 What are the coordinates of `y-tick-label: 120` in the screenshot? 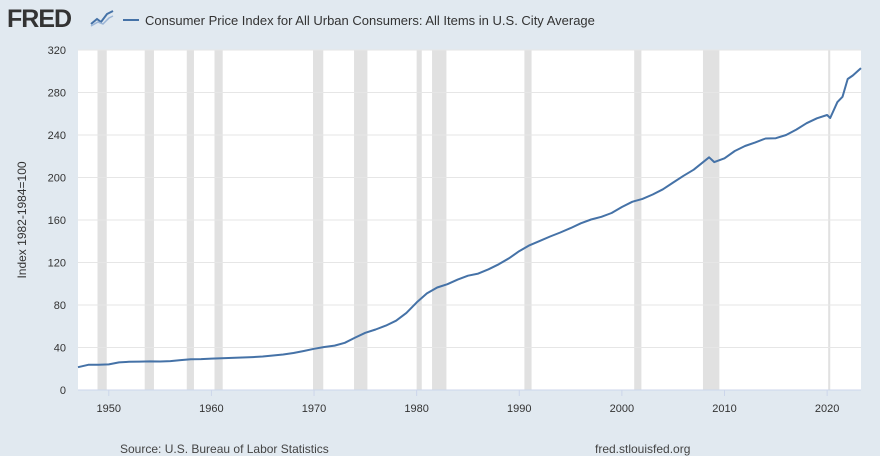 It's located at (57, 264).